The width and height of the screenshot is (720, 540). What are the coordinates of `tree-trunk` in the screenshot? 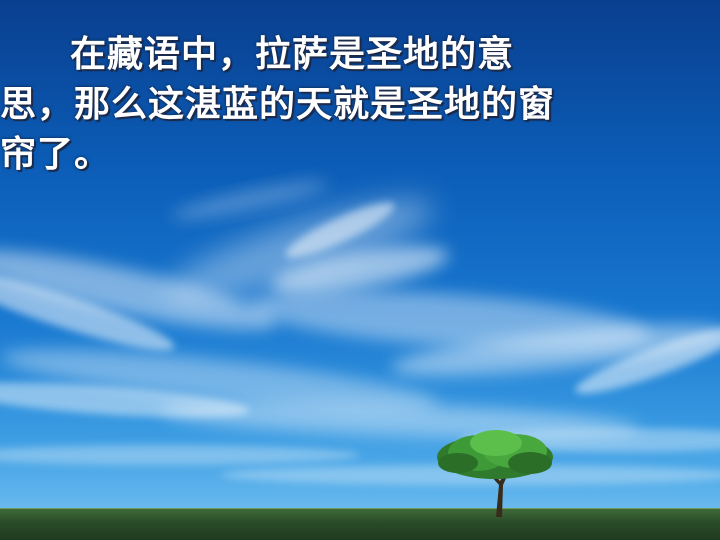 It's located at (499, 494).